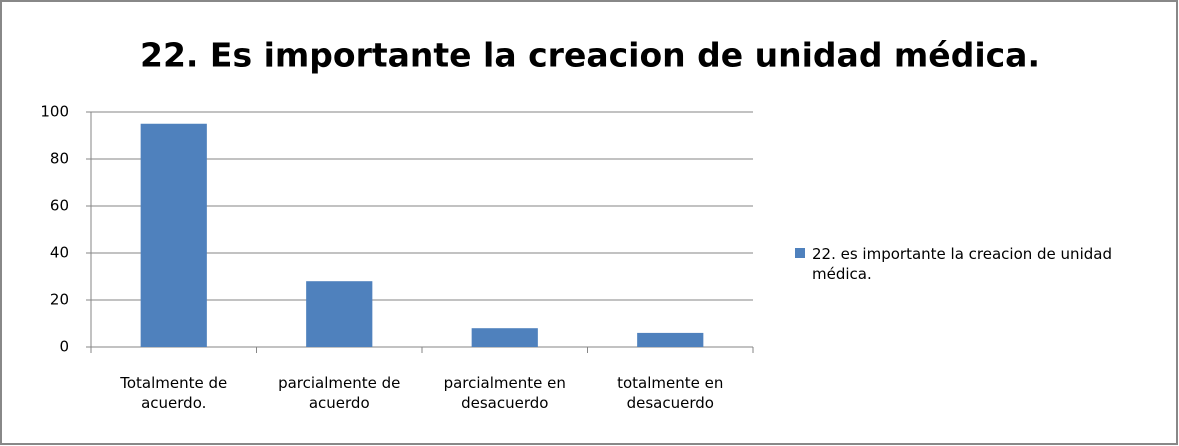 The image size is (1179, 446). I want to click on x-tick-label: totalmente en desacuerdo, so click(670, 393).